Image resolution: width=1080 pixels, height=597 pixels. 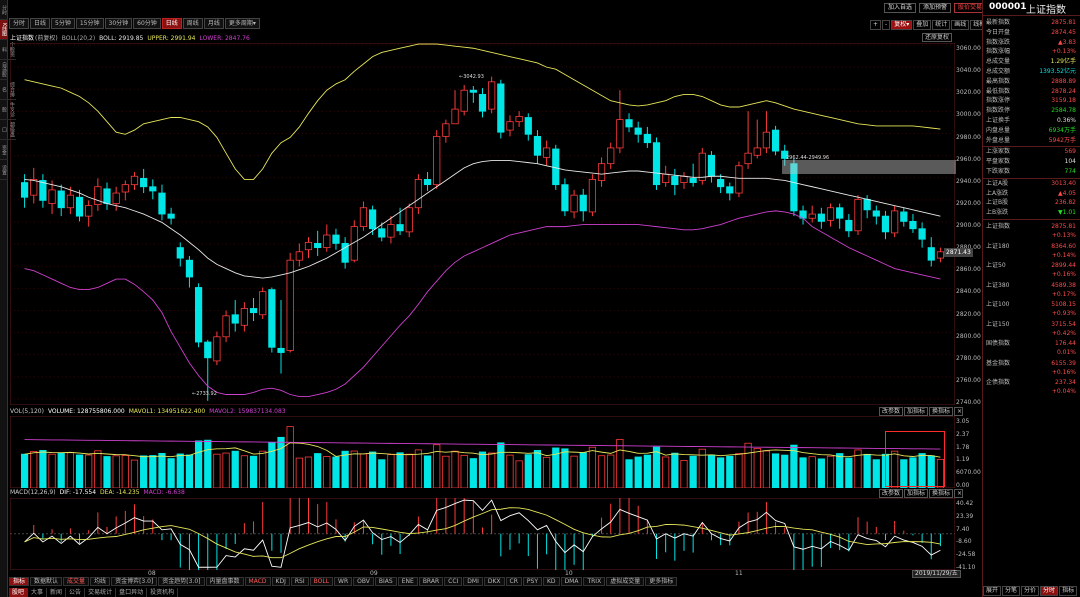 I want to click on info-tab-3: 公告, so click(x=76, y=592).